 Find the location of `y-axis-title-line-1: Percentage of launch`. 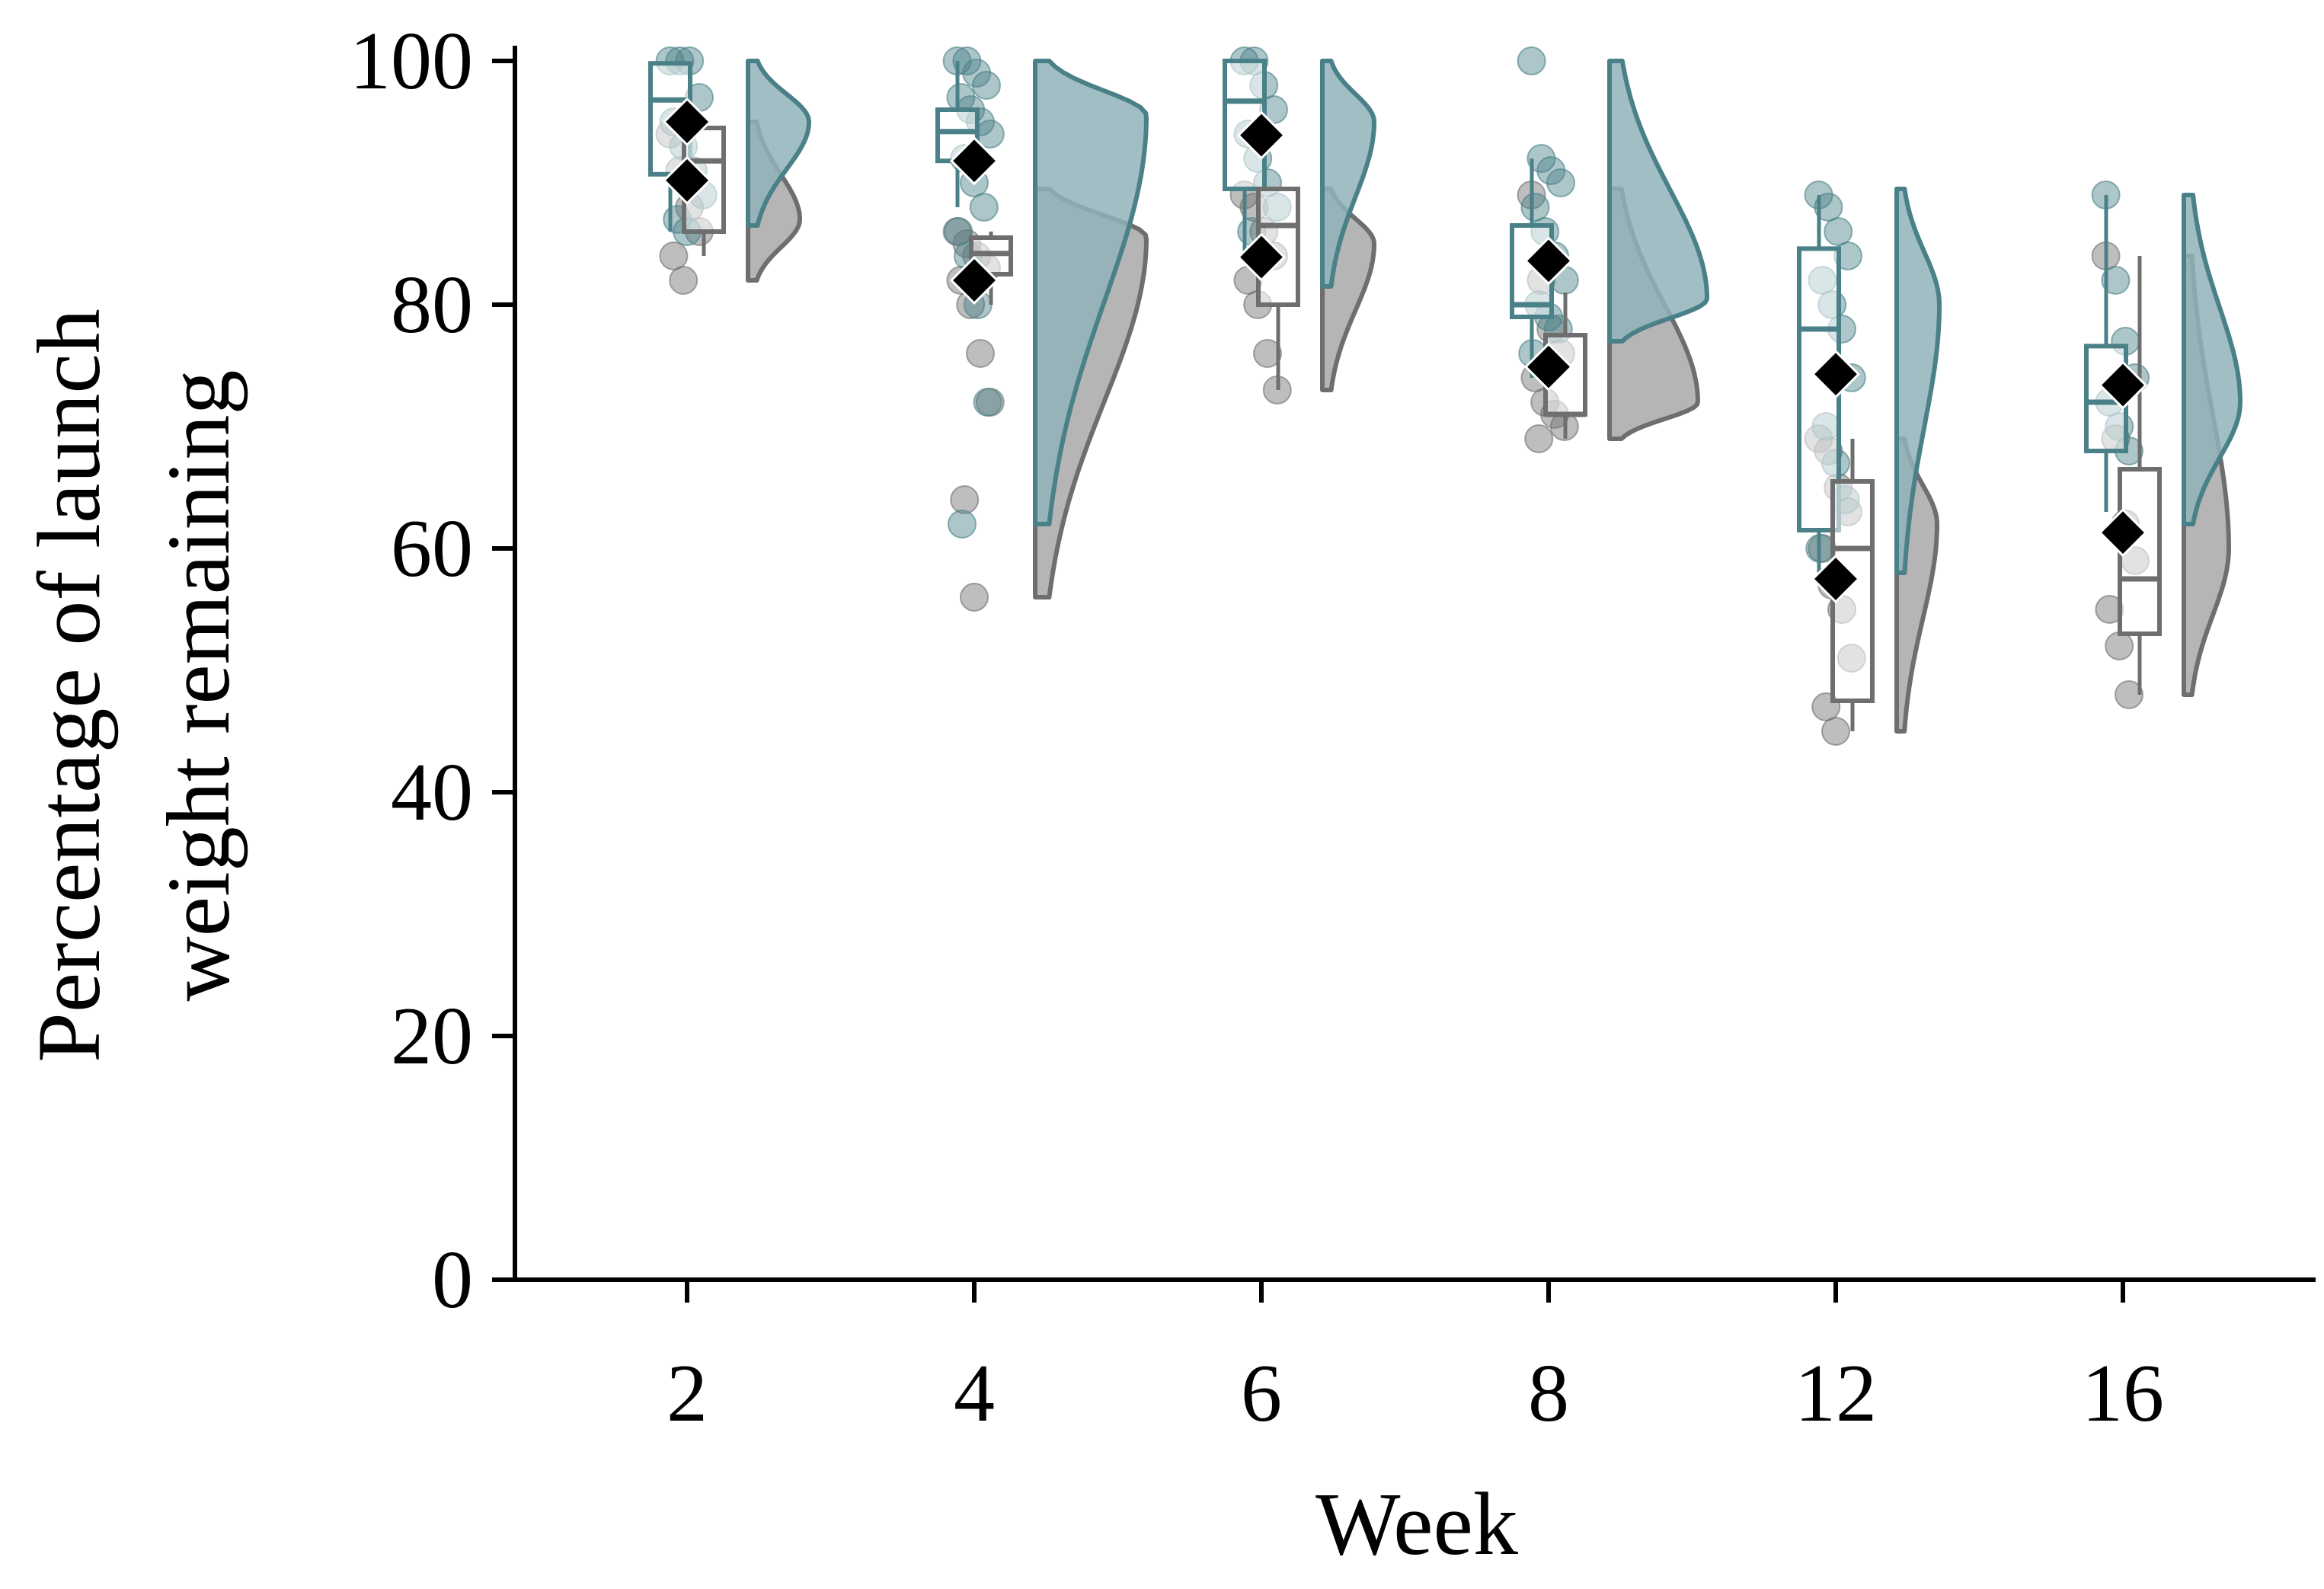

y-axis-title-line-1: Percentage of launch is located at coordinates (69, 685).